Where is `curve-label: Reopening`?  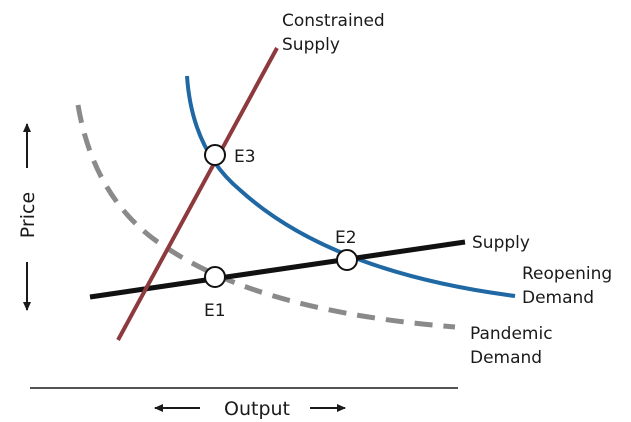
curve-label: Reopening is located at coordinates (567, 274).